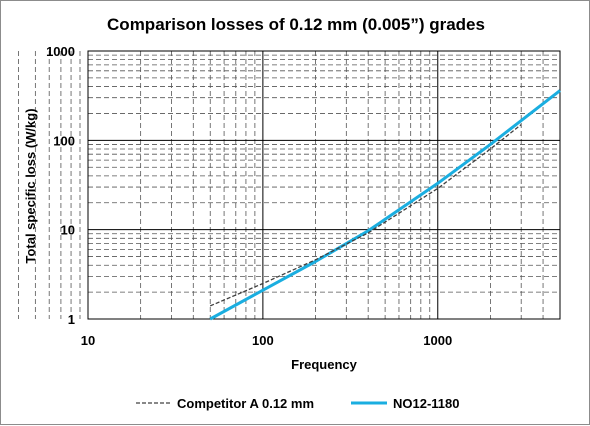 This screenshot has height=426, width=590. I want to click on y-tick-label: 1000, so click(60, 51).